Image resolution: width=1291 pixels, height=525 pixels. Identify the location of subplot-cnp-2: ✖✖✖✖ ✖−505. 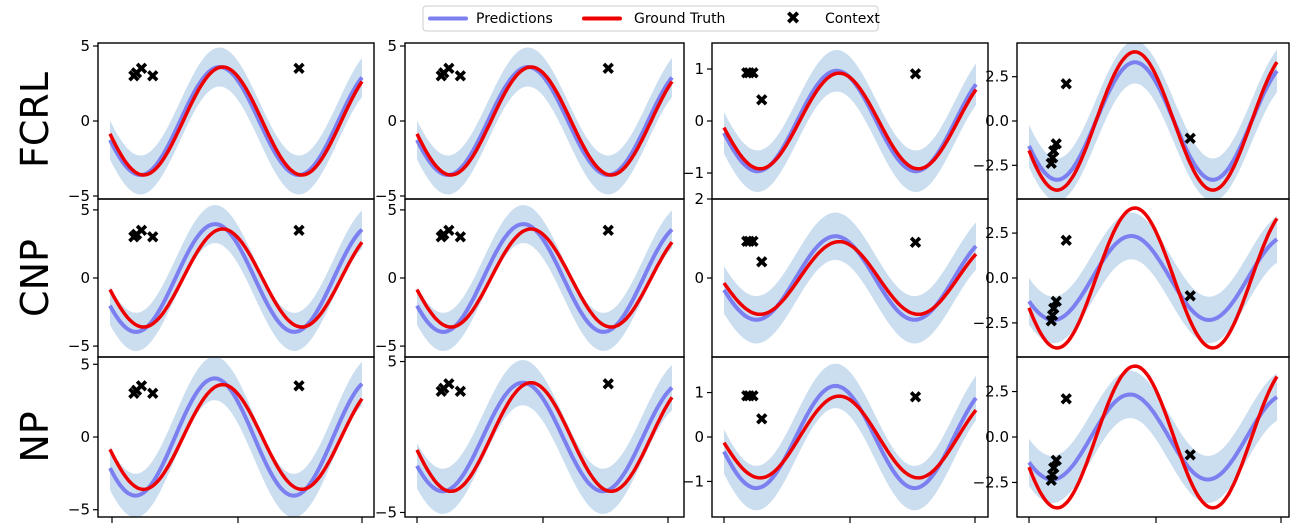
(530, 278).